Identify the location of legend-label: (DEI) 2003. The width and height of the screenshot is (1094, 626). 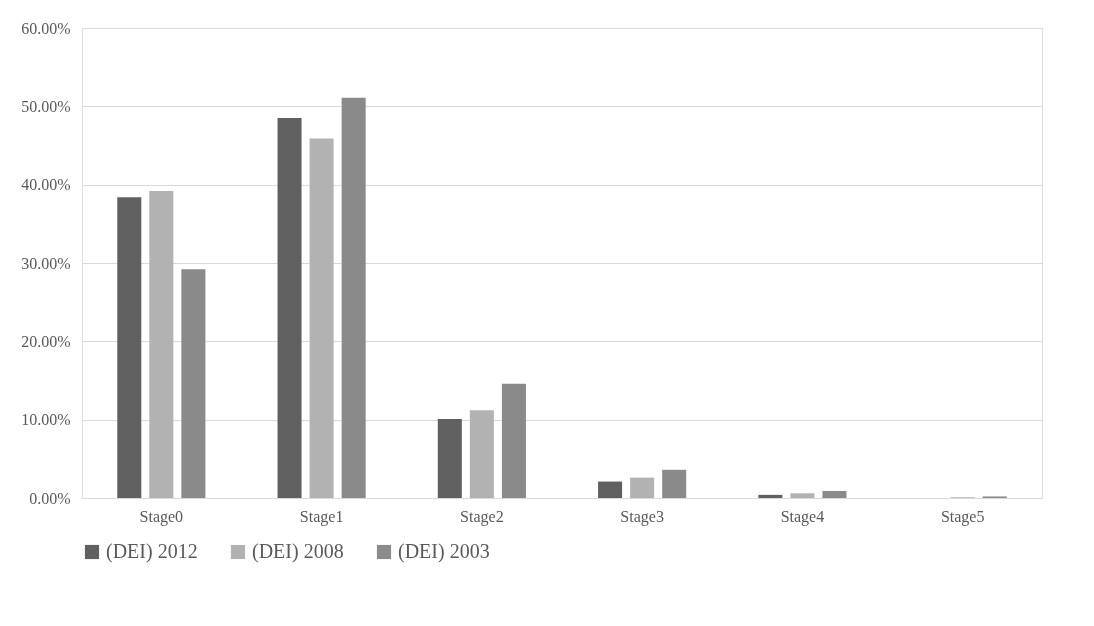
(444, 551).